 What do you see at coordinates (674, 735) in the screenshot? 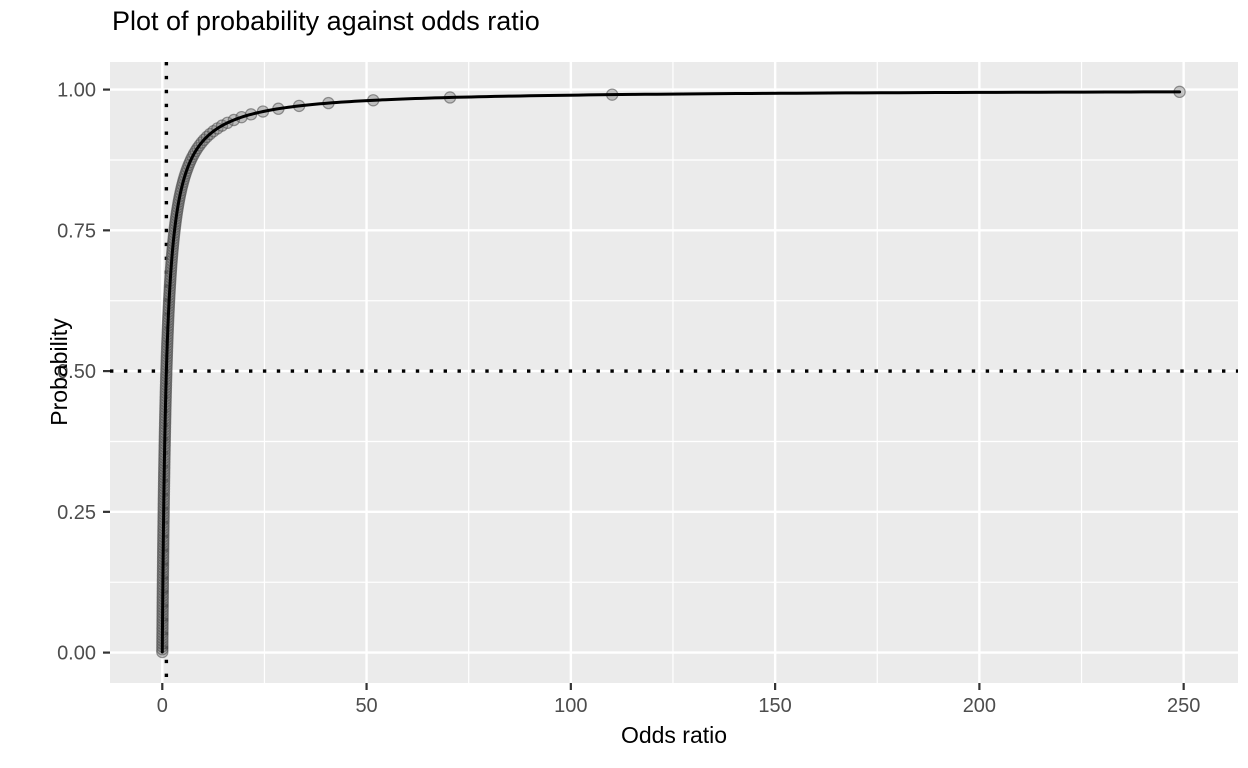
I see `x-axis-title: Odds ratio` at bounding box center [674, 735].